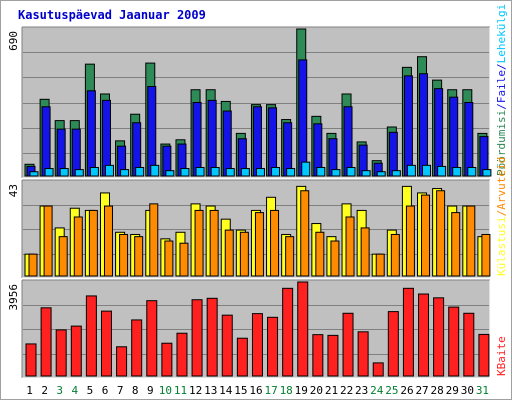 The image size is (512, 405). I want to click on x-tick-label: 21, so click(331, 390).